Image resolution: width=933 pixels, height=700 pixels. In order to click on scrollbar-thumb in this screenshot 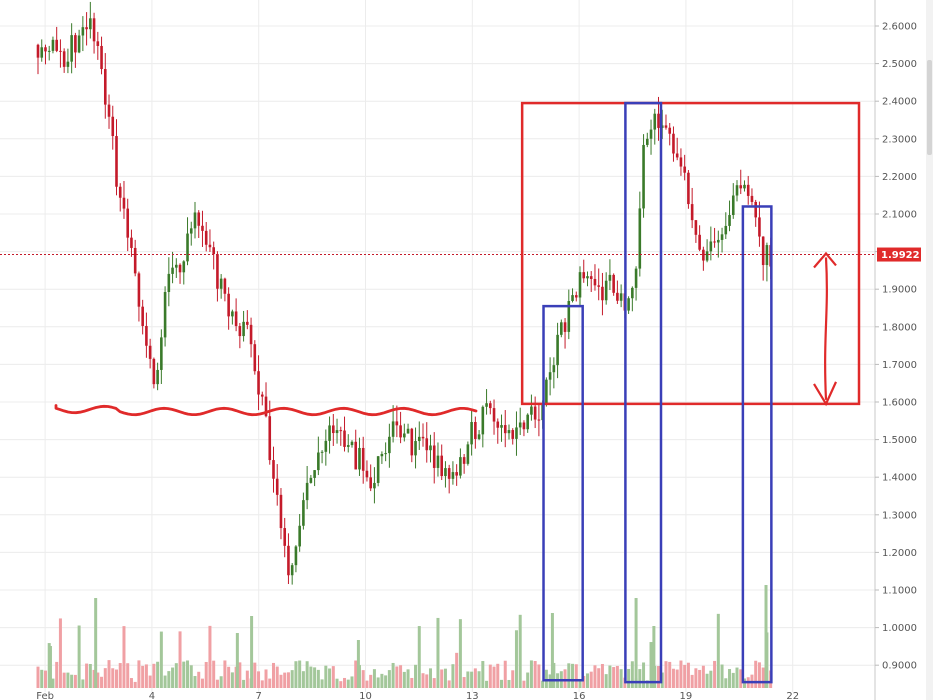, I will do `click(929, 107)`.